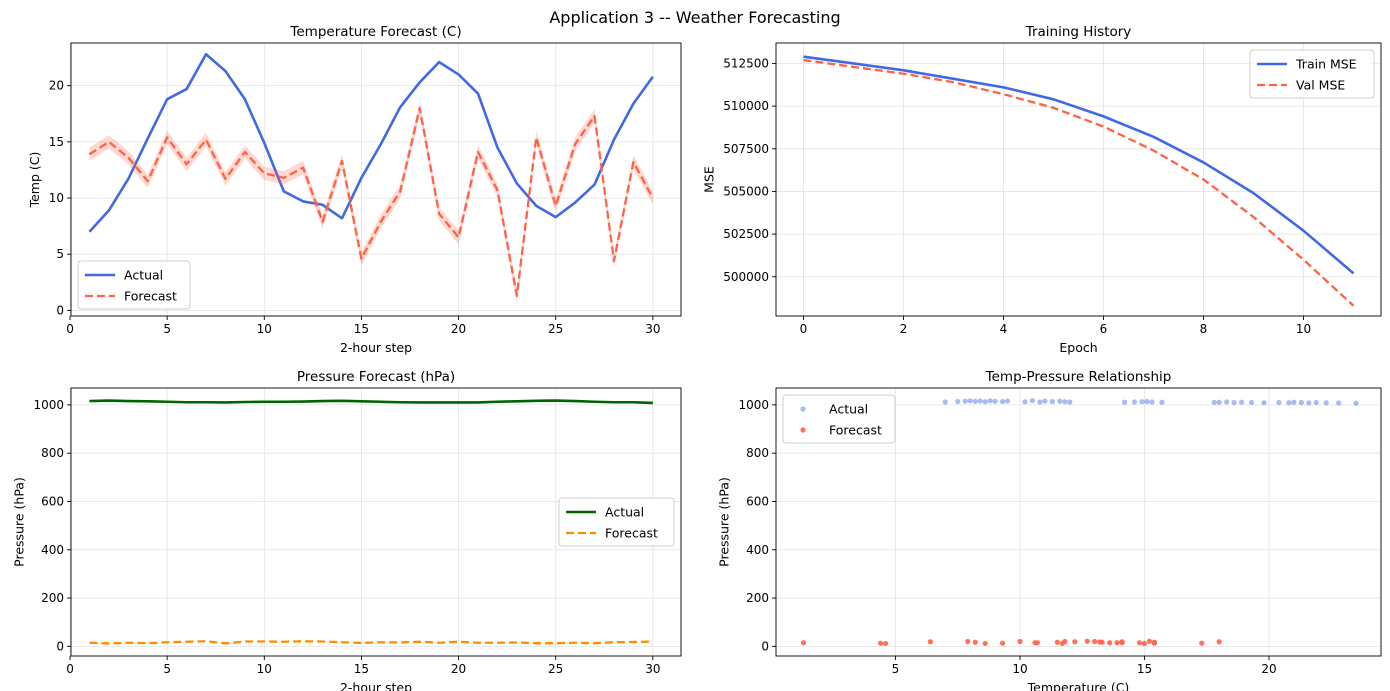  What do you see at coordinates (757, 550) in the screenshot?
I see `y-tick-label: 400` at bounding box center [757, 550].